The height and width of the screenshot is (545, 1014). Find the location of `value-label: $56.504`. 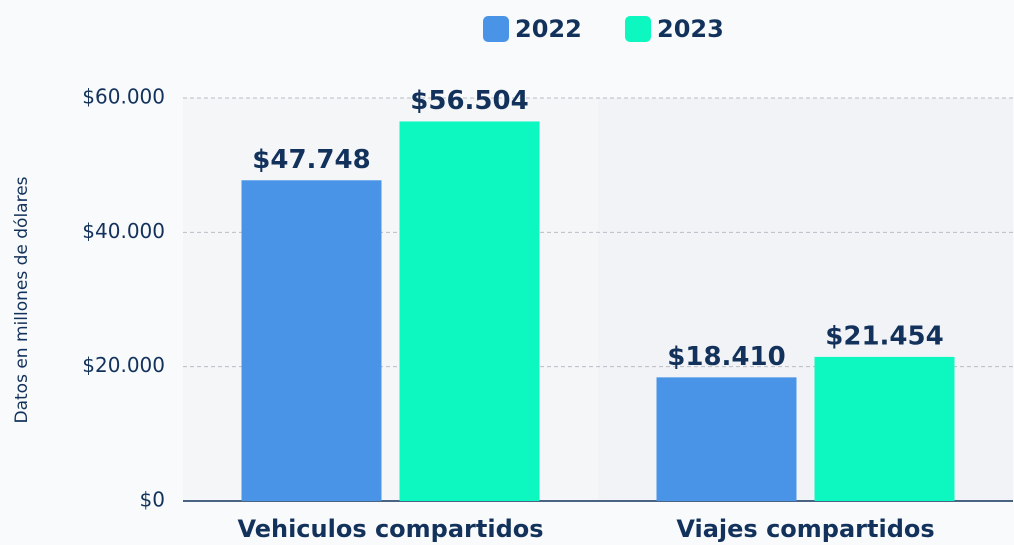

value-label: $56.504 is located at coordinates (469, 101).